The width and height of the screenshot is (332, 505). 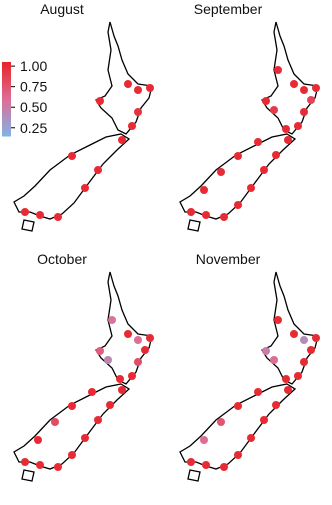 What do you see at coordinates (62, 9) in the screenshot?
I see `panel-title: August` at bounding box center [62, 9].